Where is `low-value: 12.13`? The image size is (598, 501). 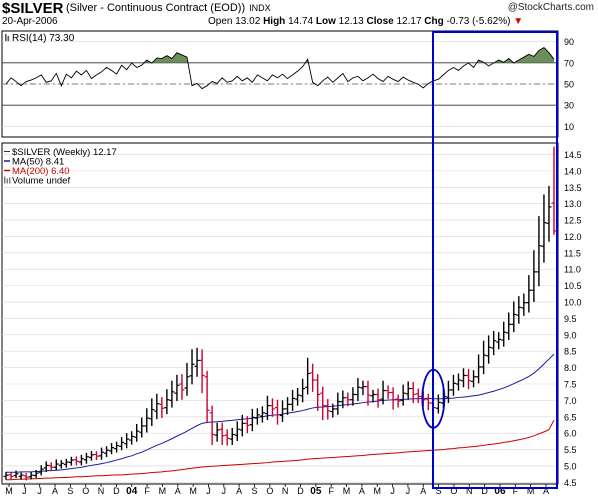 low-value: 12.13 is located at coordinates (351, 21).